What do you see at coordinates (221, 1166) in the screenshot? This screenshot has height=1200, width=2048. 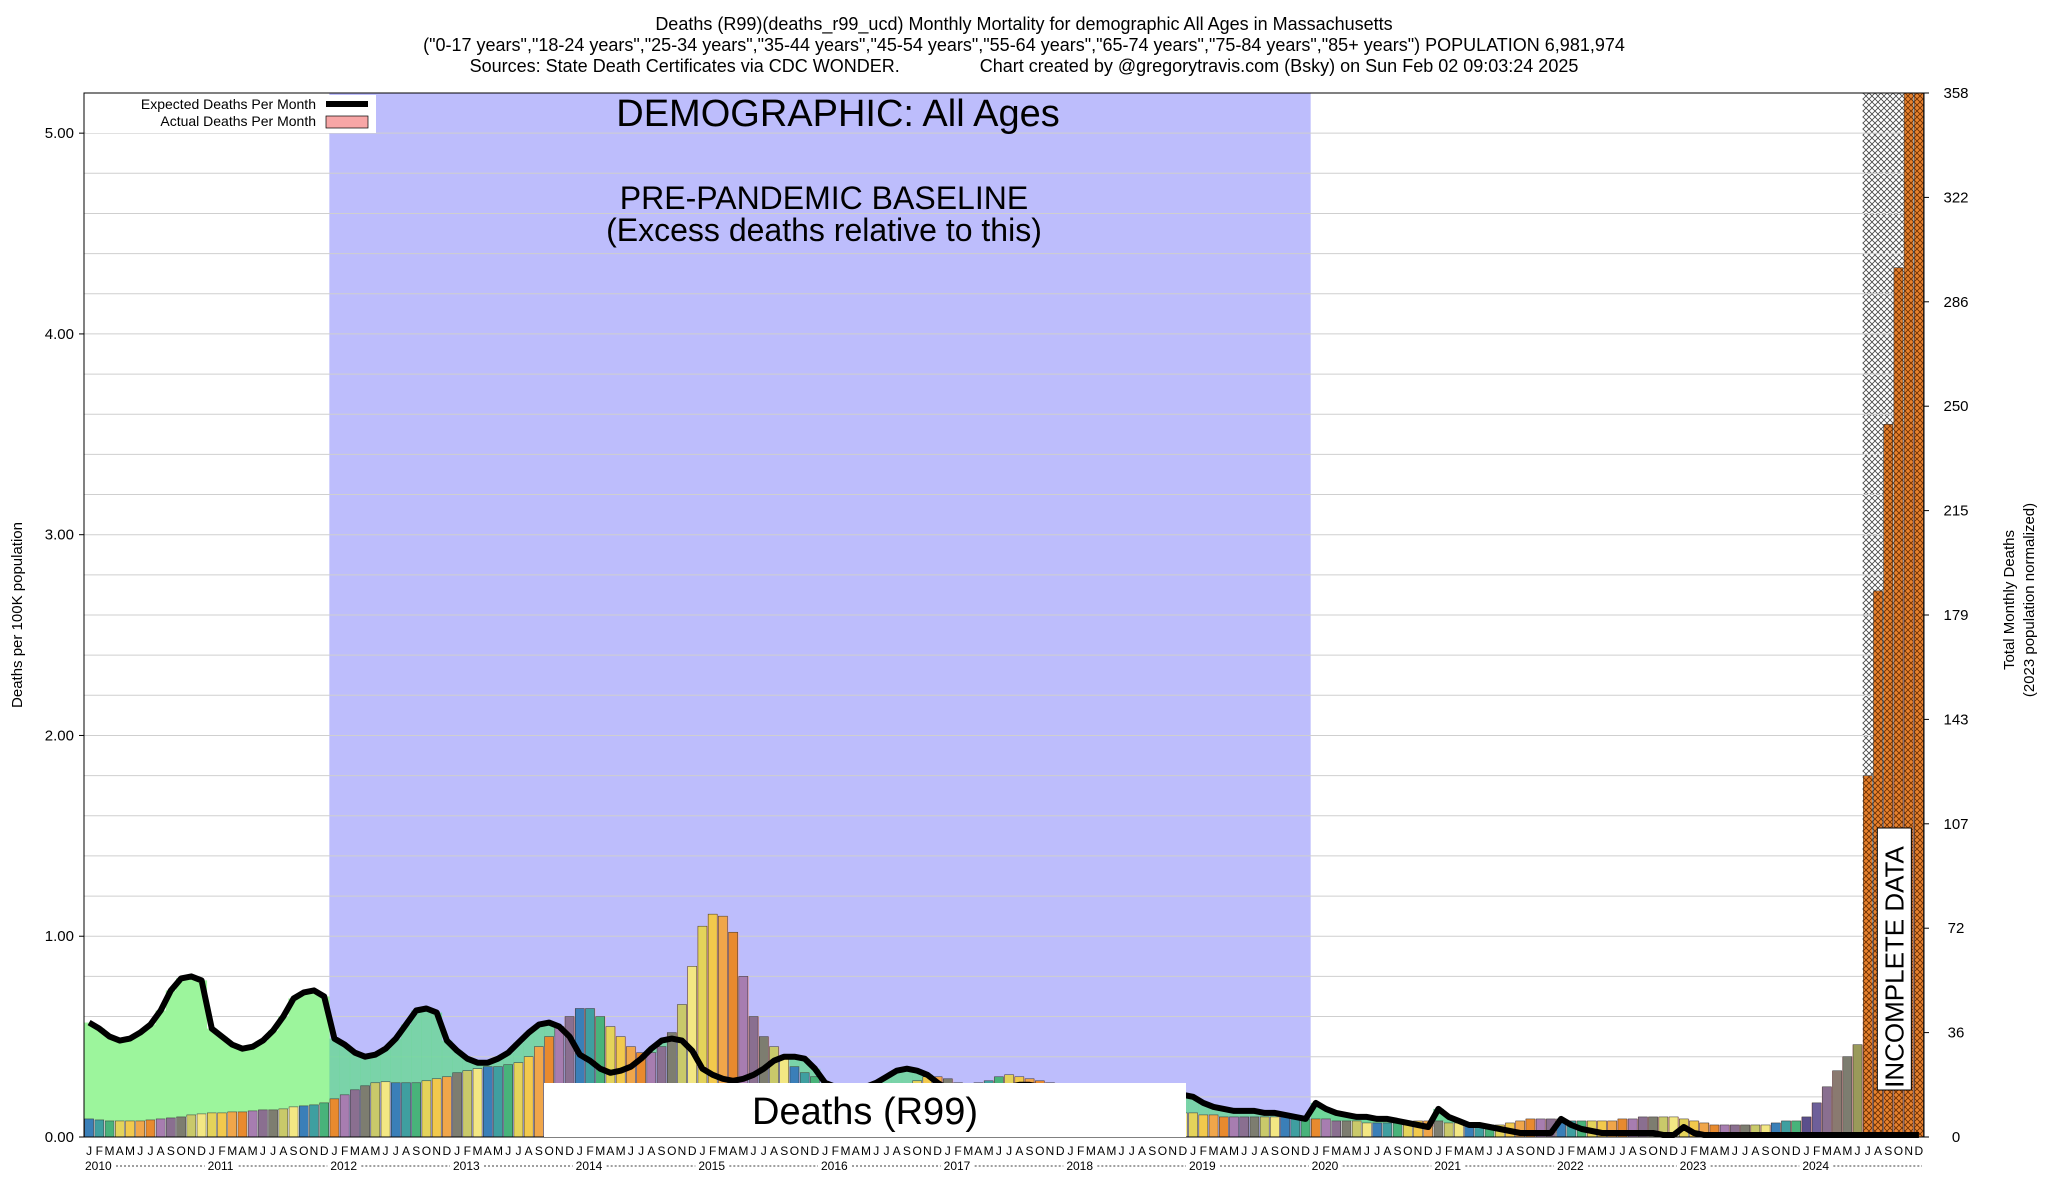 I see `year-label: 2011` at bounding box center [221, 1166].